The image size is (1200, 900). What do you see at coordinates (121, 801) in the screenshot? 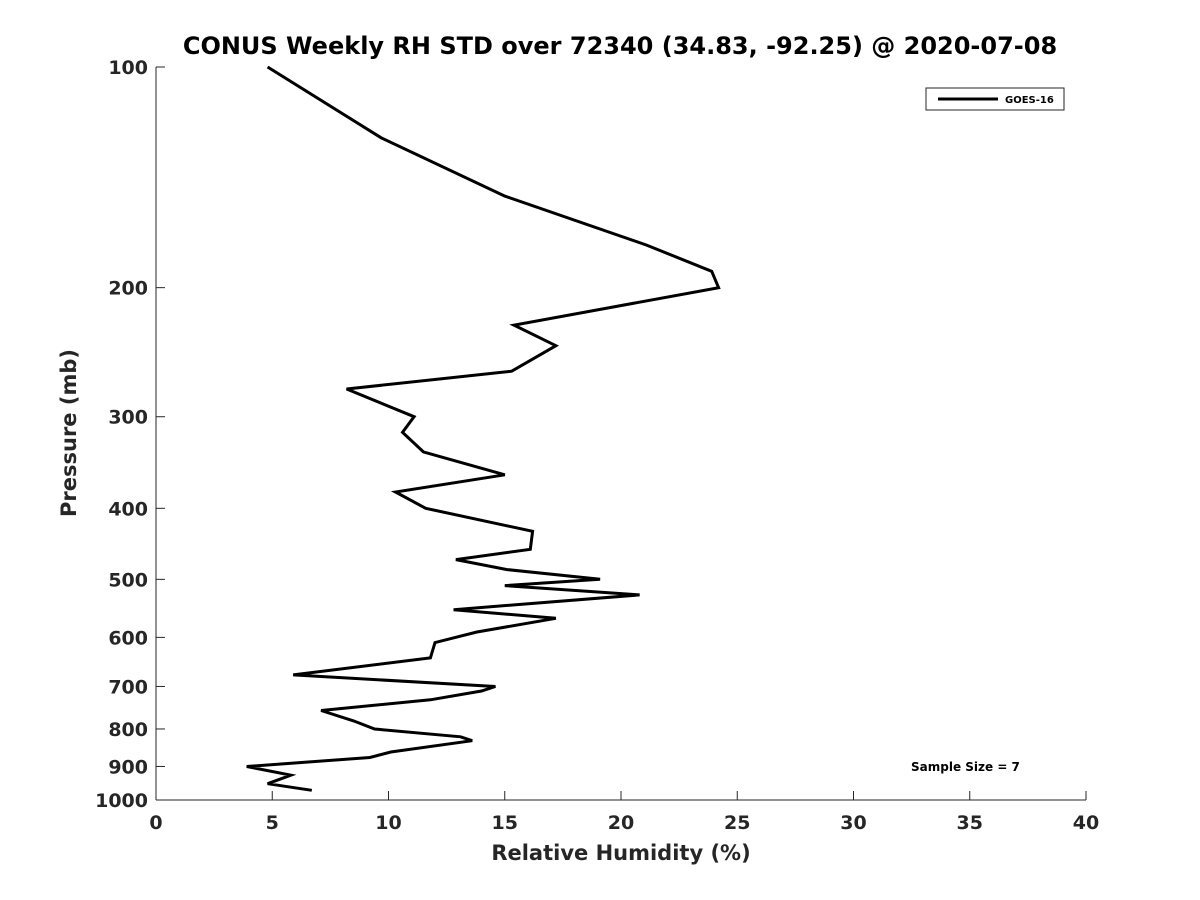
I see `y-tick-label: 1000` at bounding box center [121, 801].